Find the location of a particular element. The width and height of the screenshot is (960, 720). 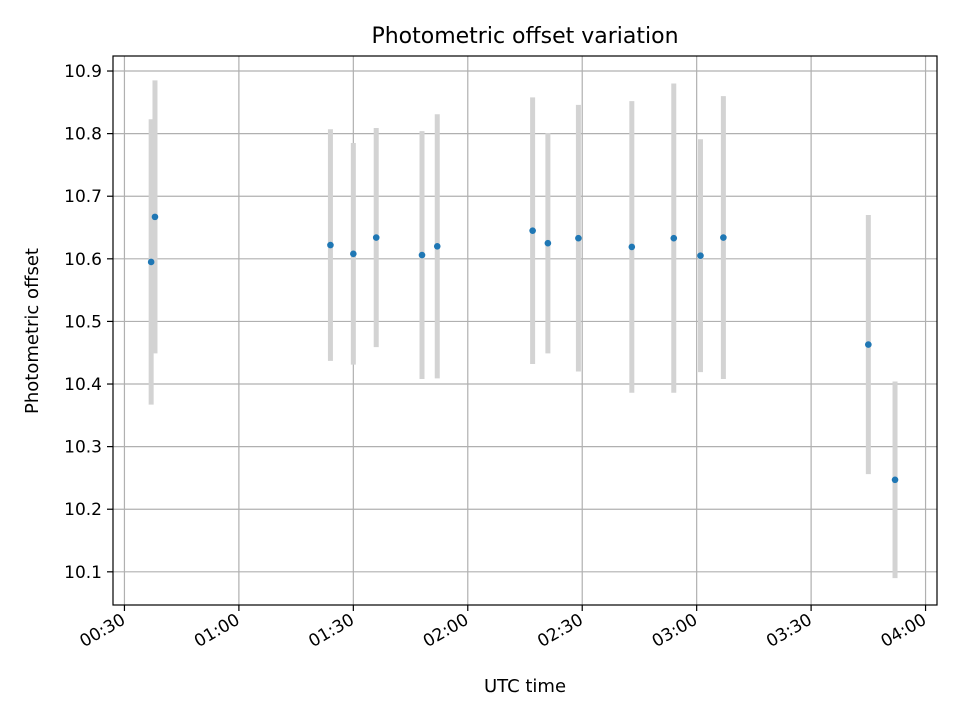

y-tick-label: 10.9 is located at coordinates (83, 72).